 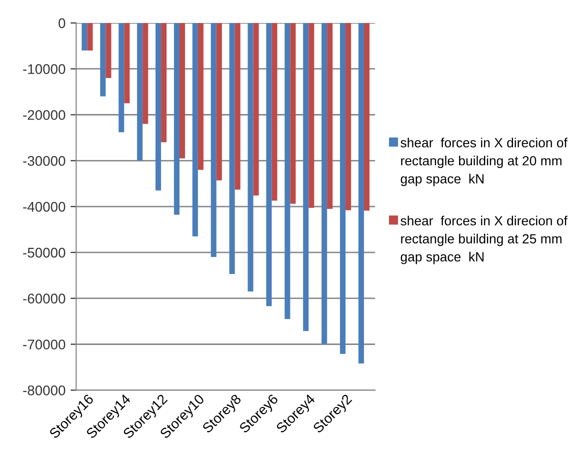 I want to click on legend-label: shear forces in X direcion of rectangle building at 25 mm gap space kN, so click(x=484, y=240).